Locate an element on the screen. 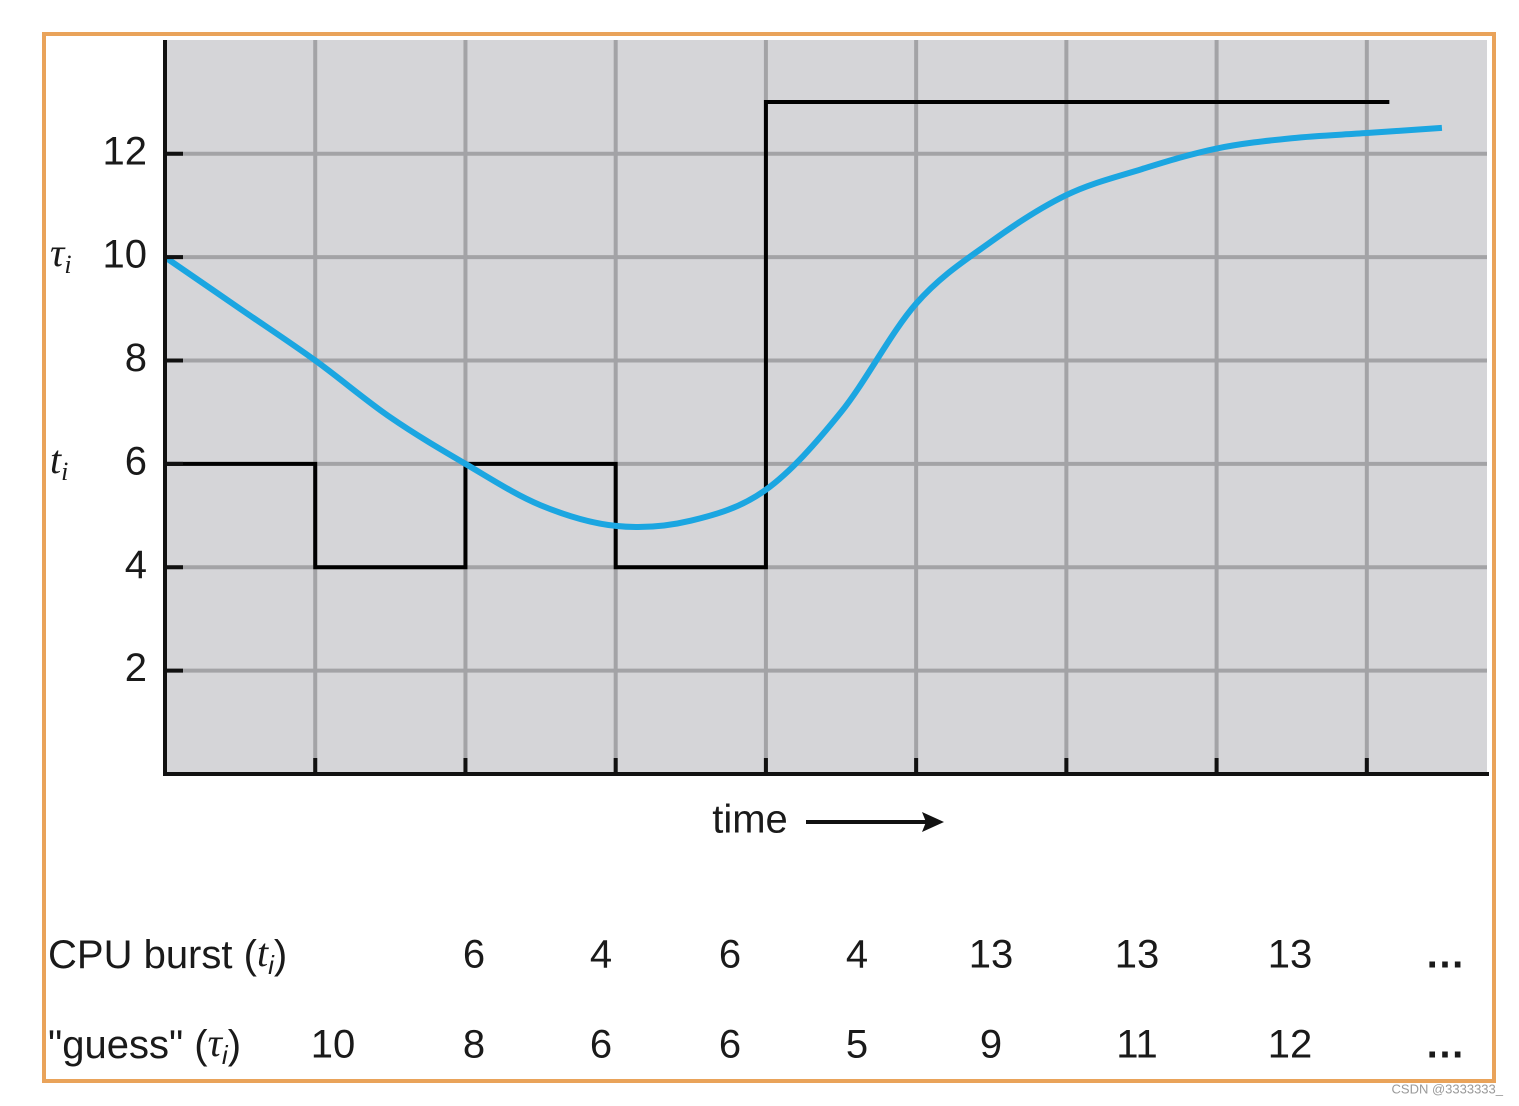  y-tick-label: 12 is located at coordinates (125, 151).